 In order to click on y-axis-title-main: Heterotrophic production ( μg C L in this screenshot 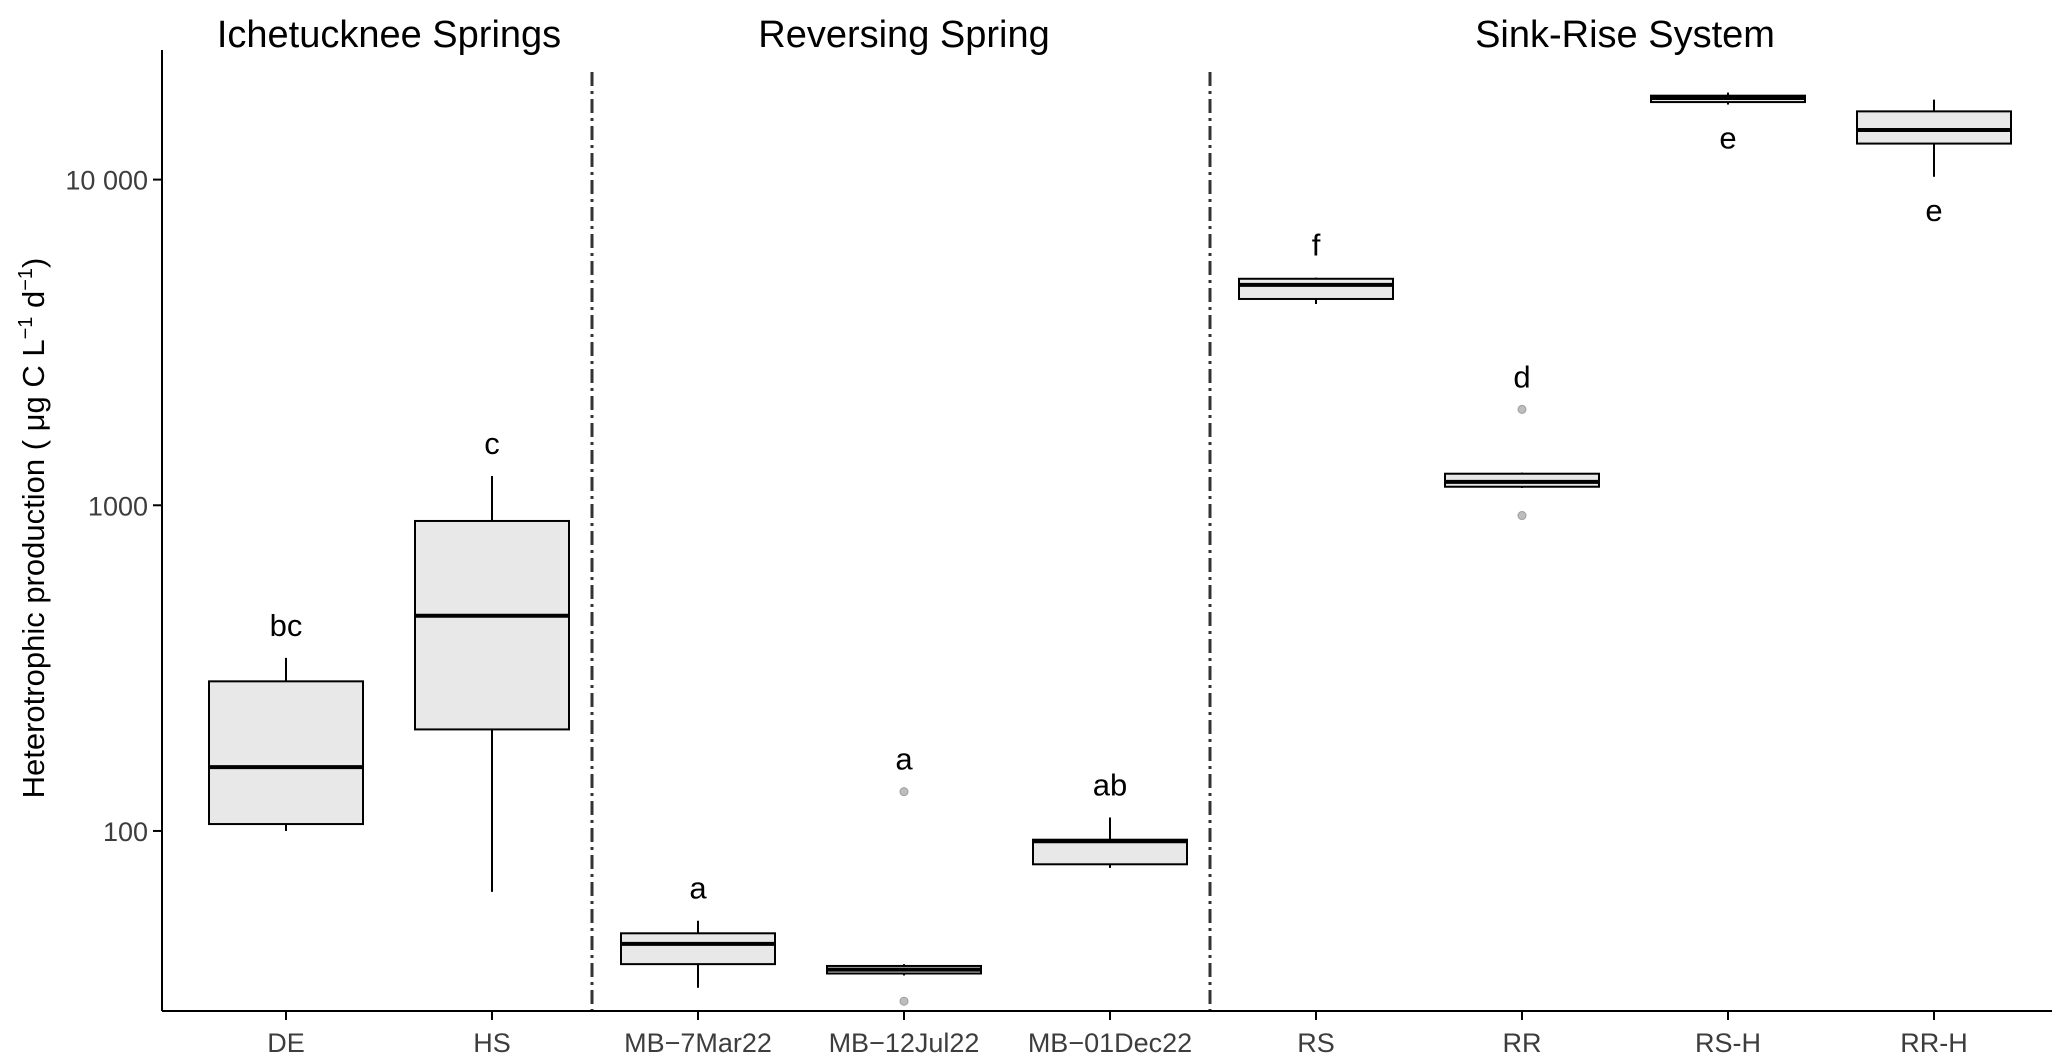, I will do `click(33, 568)`.